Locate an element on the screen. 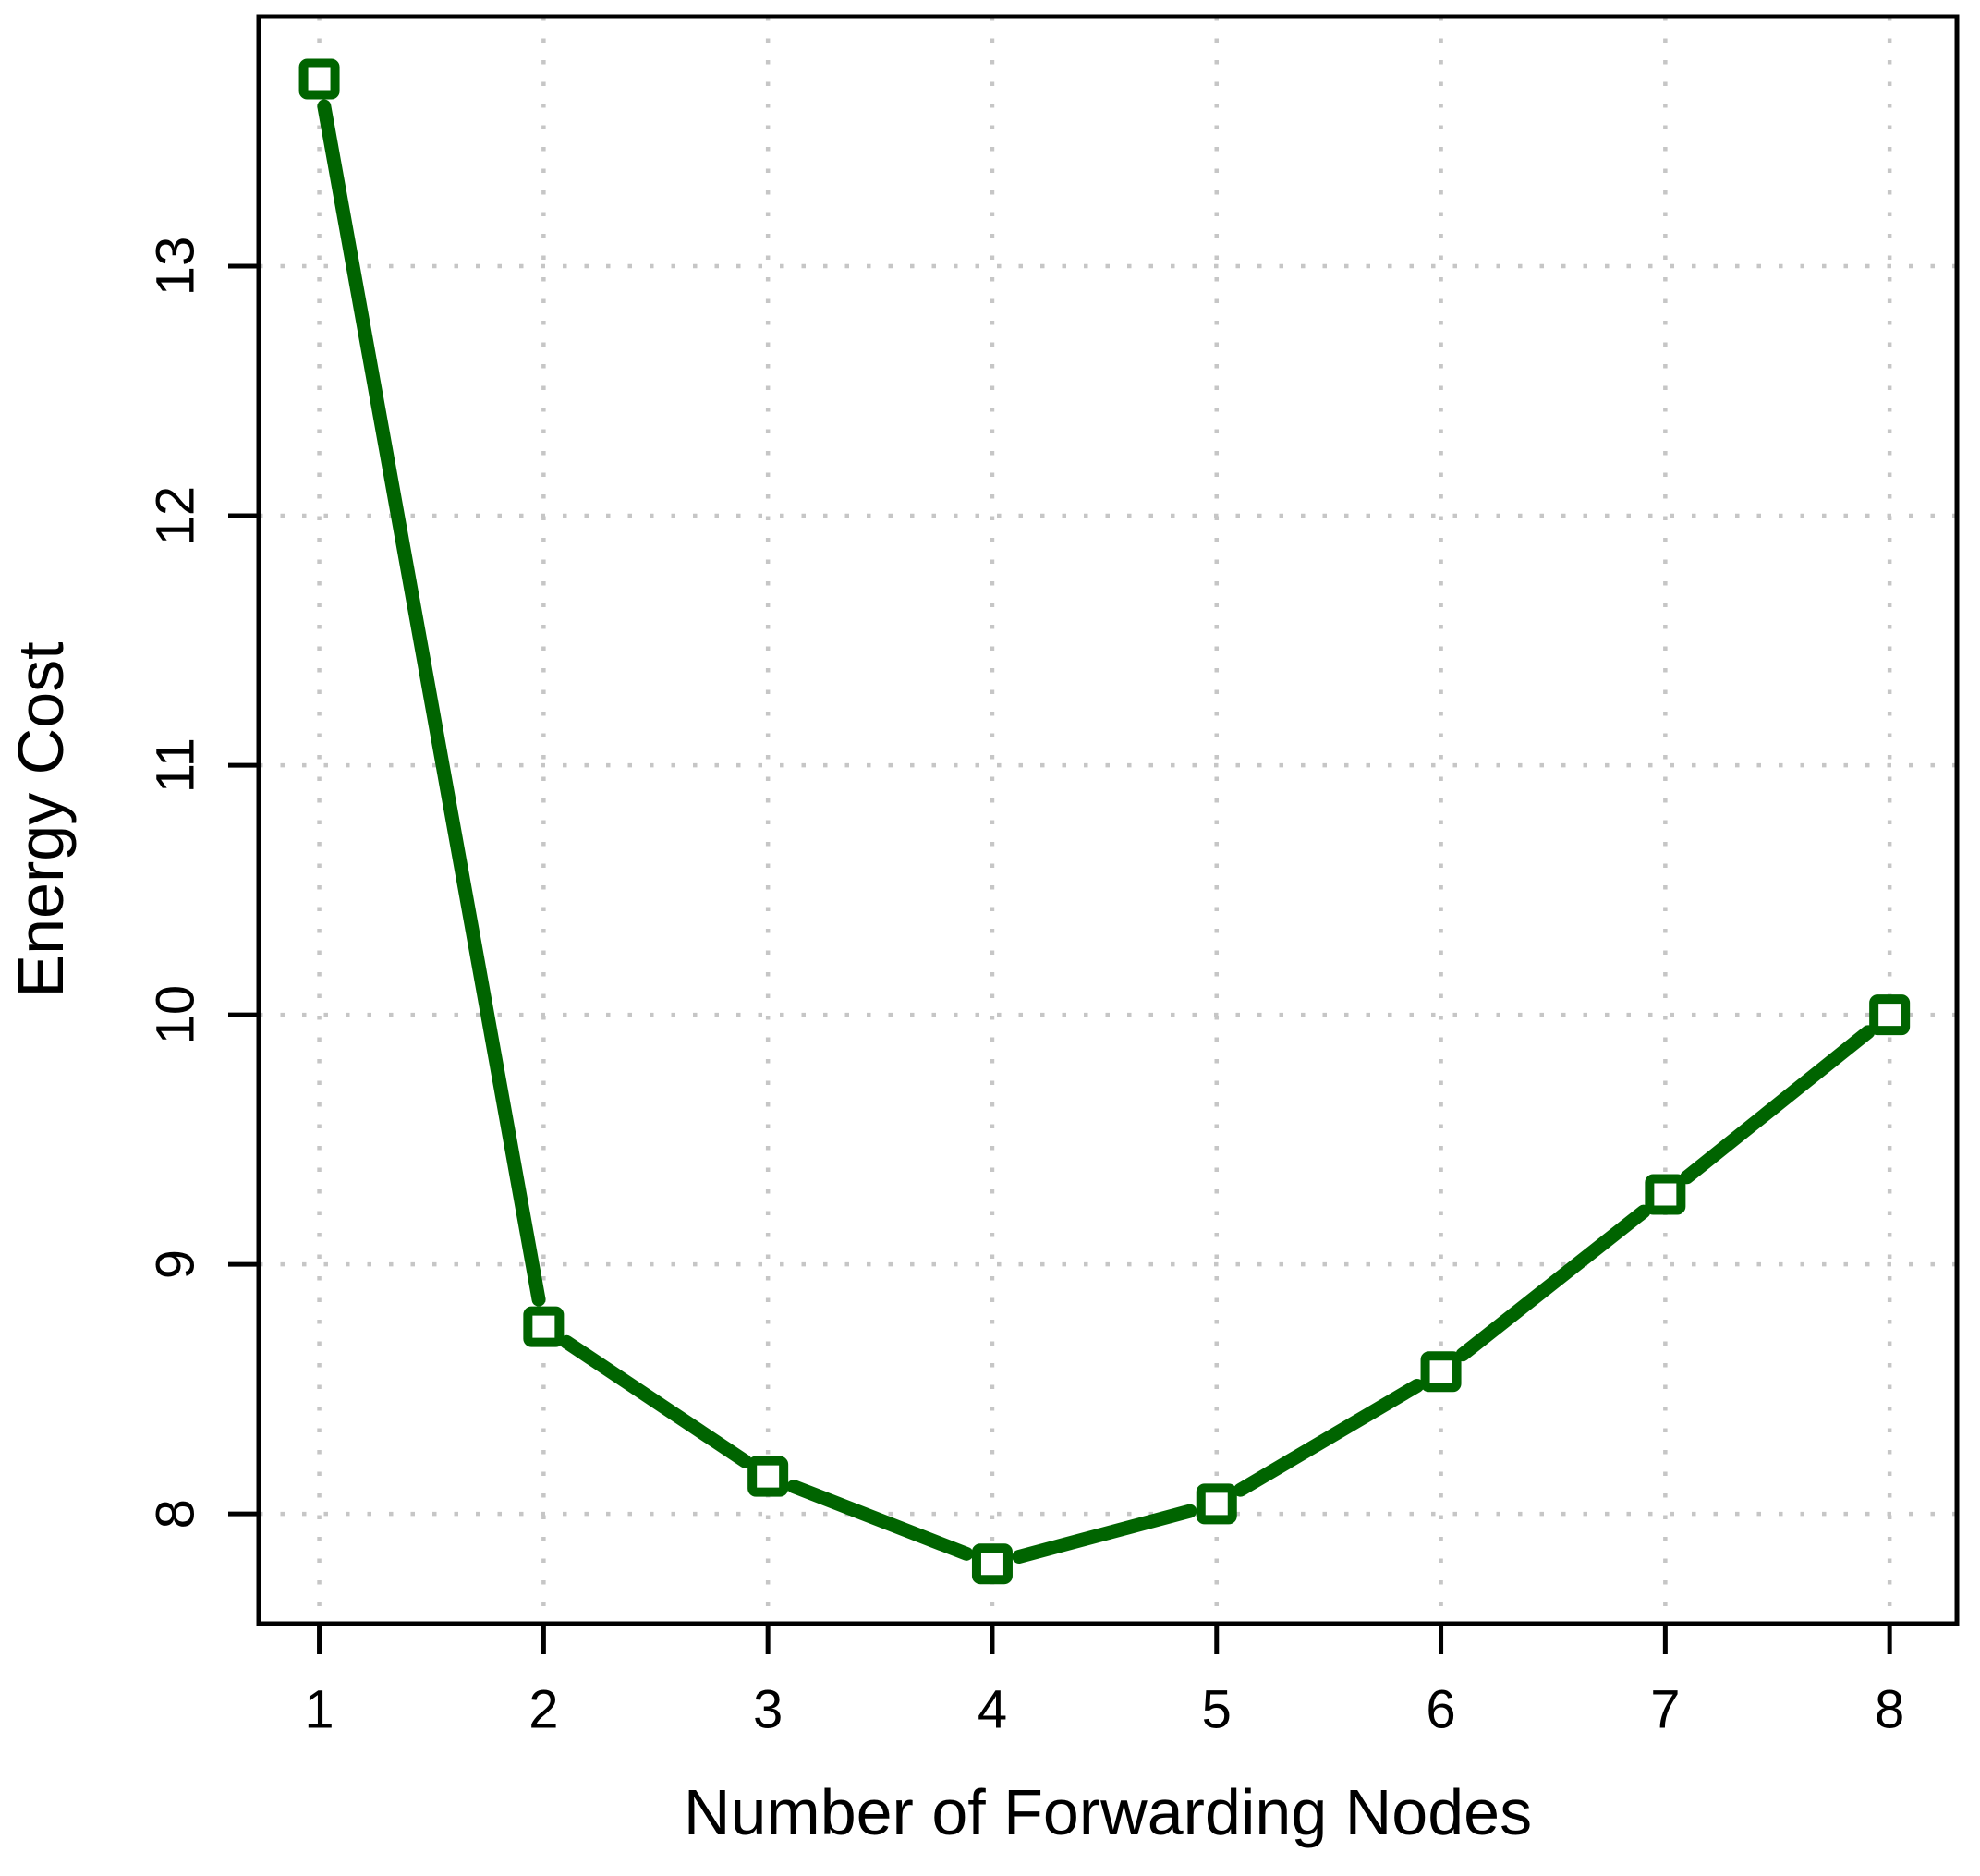 The width and height of the screenshot is (1980, 1876). y-tick-label: 8 is located at coordinates (176, 1514).